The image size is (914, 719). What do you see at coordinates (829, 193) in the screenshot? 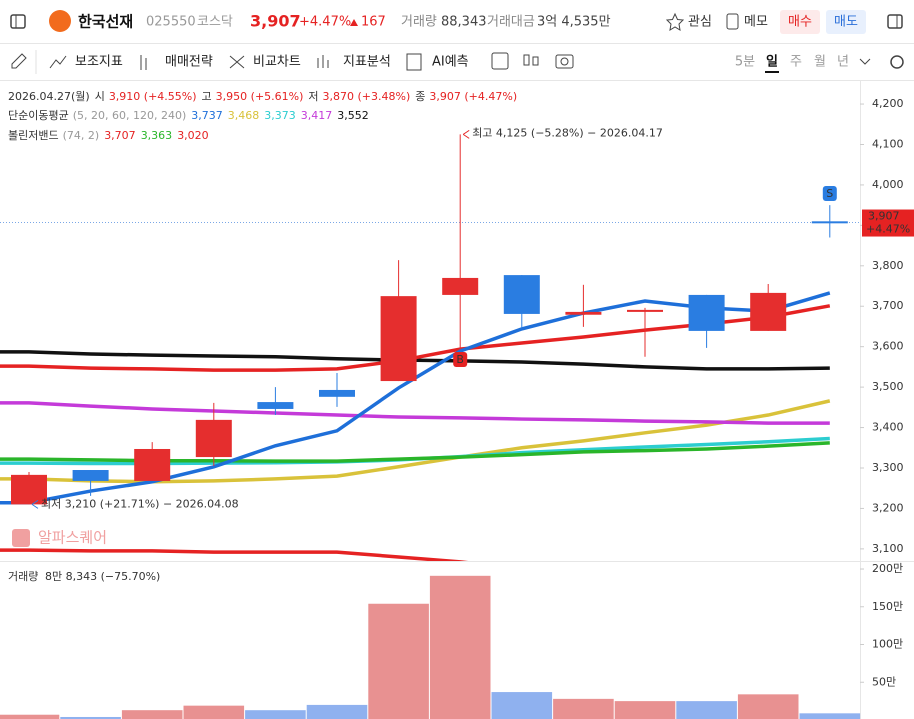
I see `sell-marker-bg` at bounding box center [829, 193].